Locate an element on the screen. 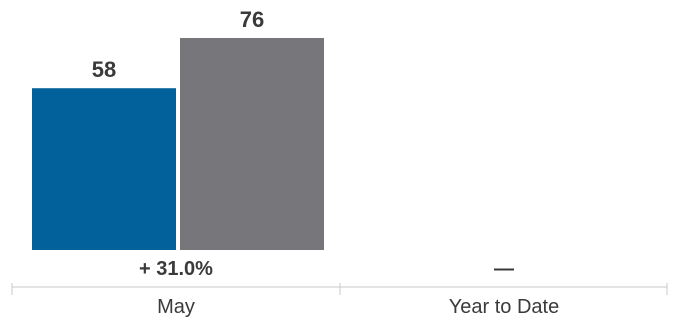 The width and height of the screenshot is (675, 323). data-label: 76 is located at coordinates (252, 19).